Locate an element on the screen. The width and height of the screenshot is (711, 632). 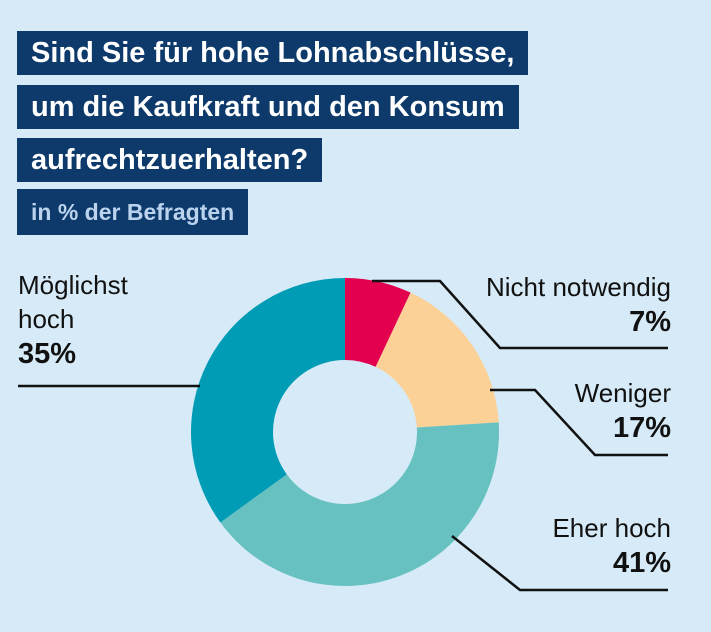
slice-nicht-notwendig is located at coordinates (378, 322).